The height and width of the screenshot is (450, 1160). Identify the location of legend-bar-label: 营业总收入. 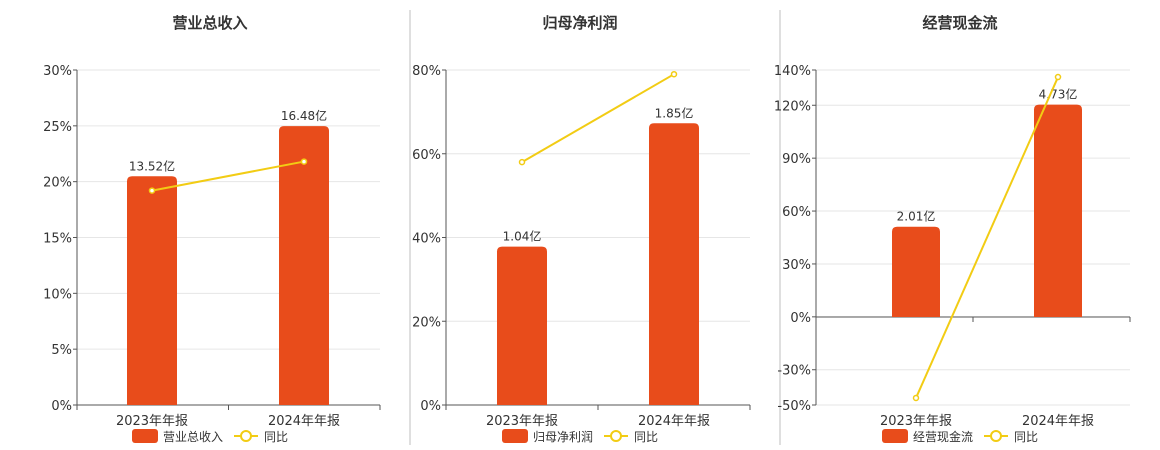
(193, 437).